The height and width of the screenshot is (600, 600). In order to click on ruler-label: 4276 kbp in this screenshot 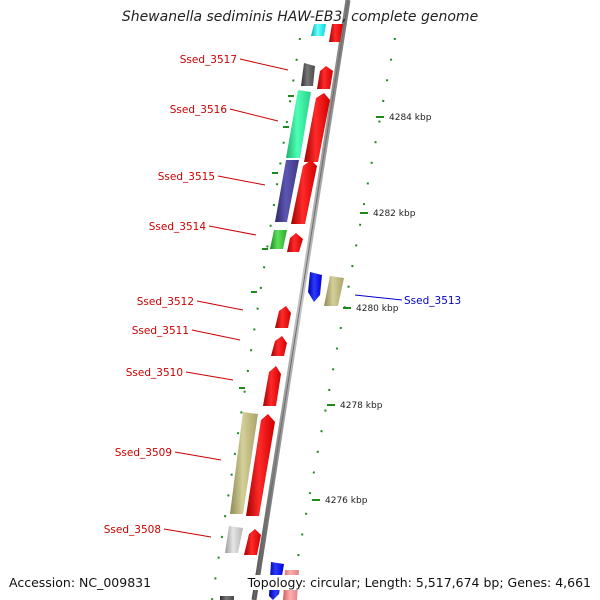, I will do `click(346, 501)`.